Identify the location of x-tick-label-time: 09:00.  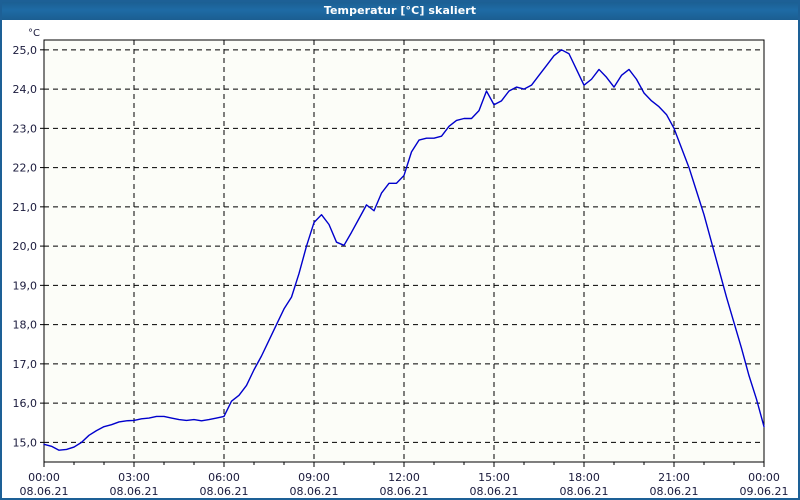
(314, 477).